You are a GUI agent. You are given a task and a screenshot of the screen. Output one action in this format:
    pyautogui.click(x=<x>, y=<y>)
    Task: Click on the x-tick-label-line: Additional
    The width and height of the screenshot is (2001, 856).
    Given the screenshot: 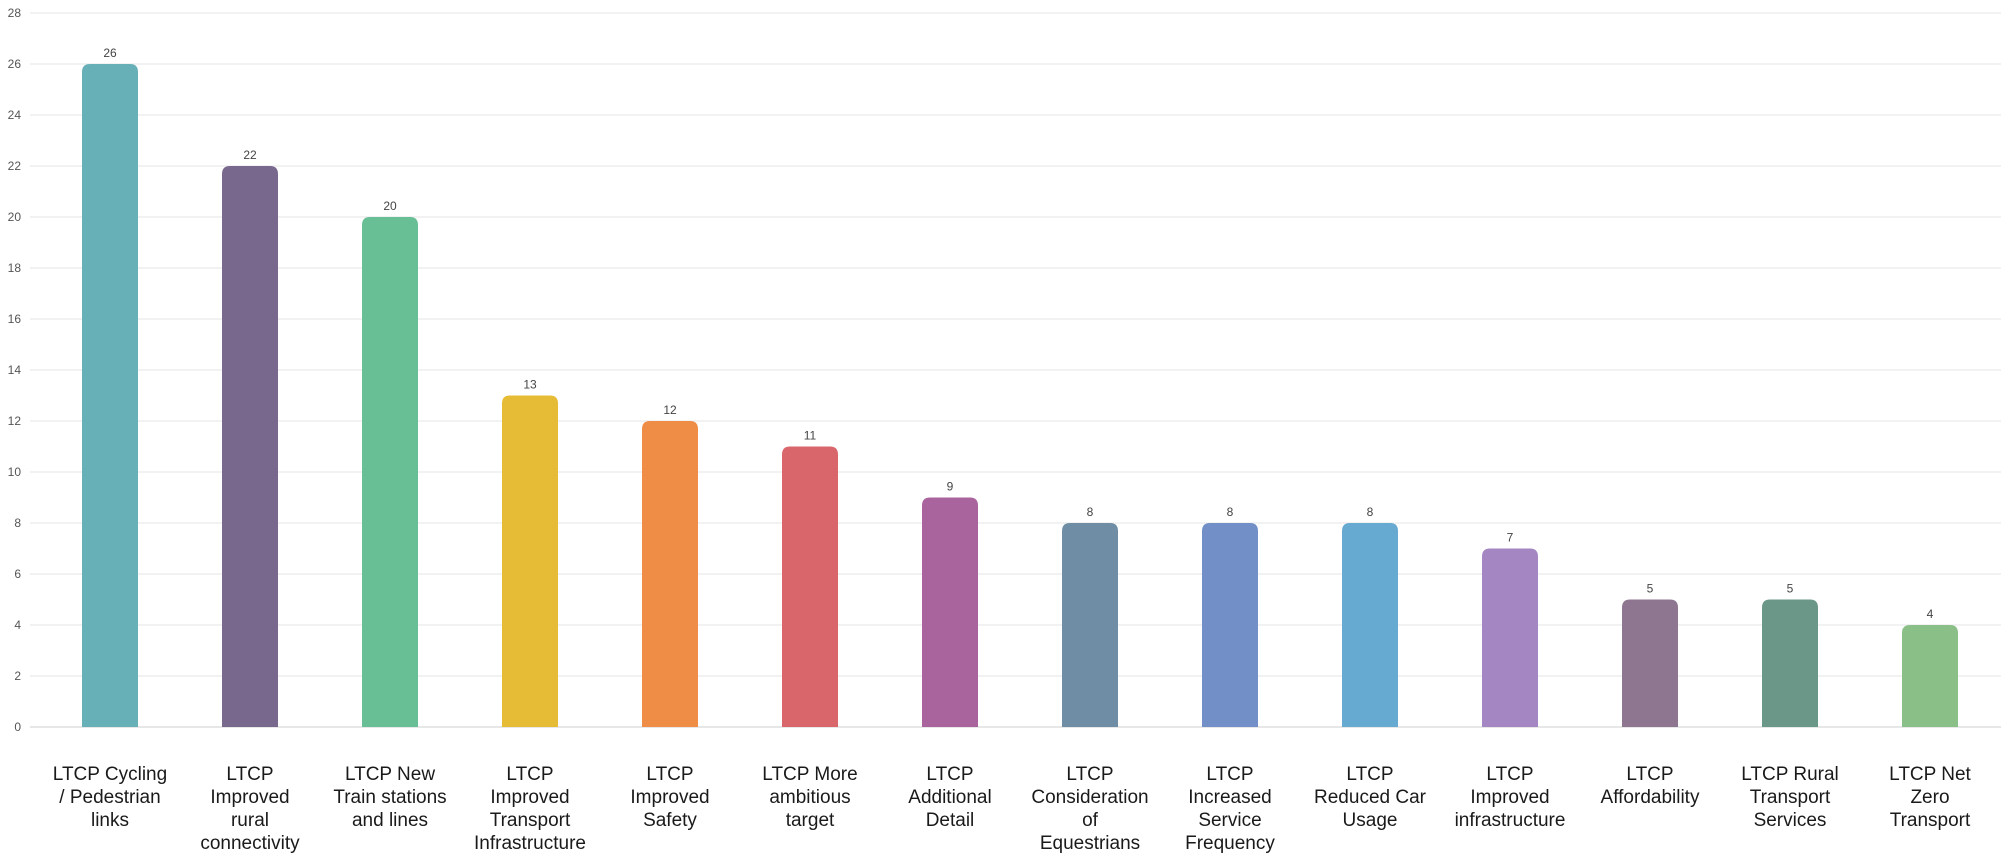 What is the action you would take?
    pyautogui.click(x=949, y=797)
    